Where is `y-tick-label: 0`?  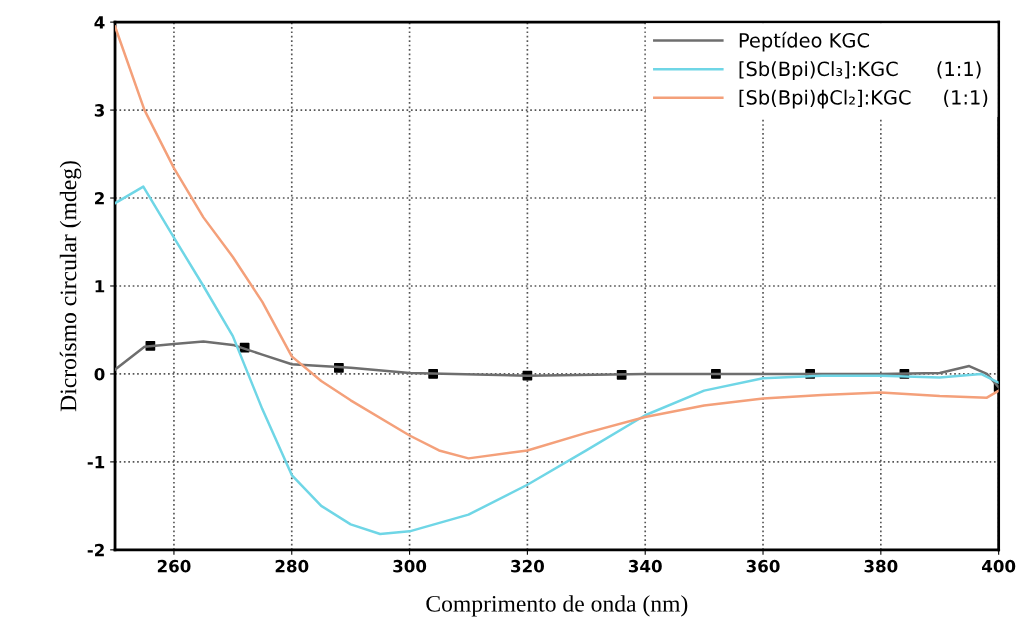
y-tick-label: 0 is located at coordinates (99, 374).